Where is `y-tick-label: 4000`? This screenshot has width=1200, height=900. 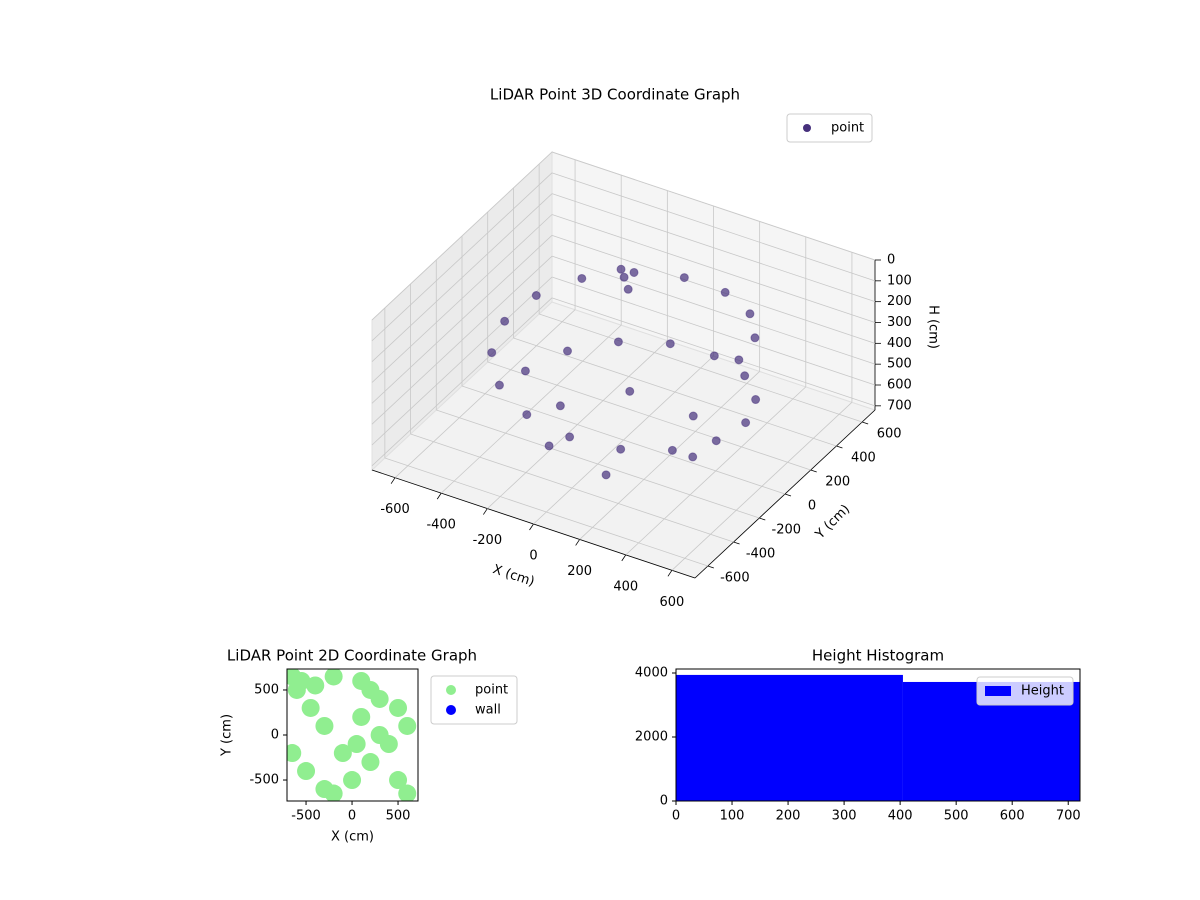 y-tick-label: 4000 is located at coordinates (651, 673).